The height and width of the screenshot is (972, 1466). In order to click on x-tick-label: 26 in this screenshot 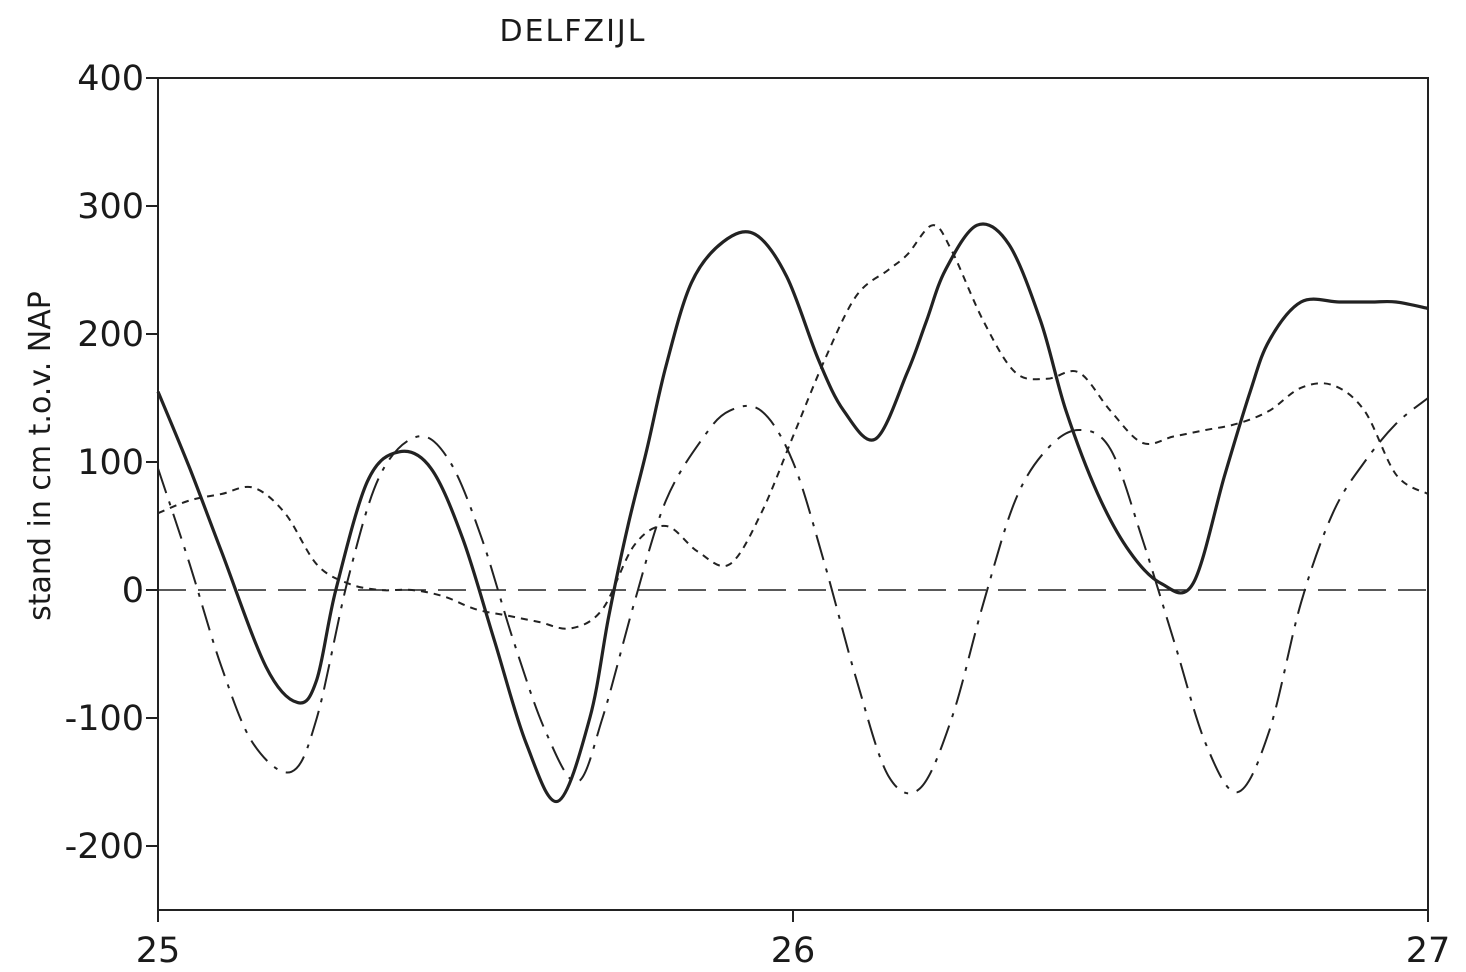, I will do `click(793, 951)`.